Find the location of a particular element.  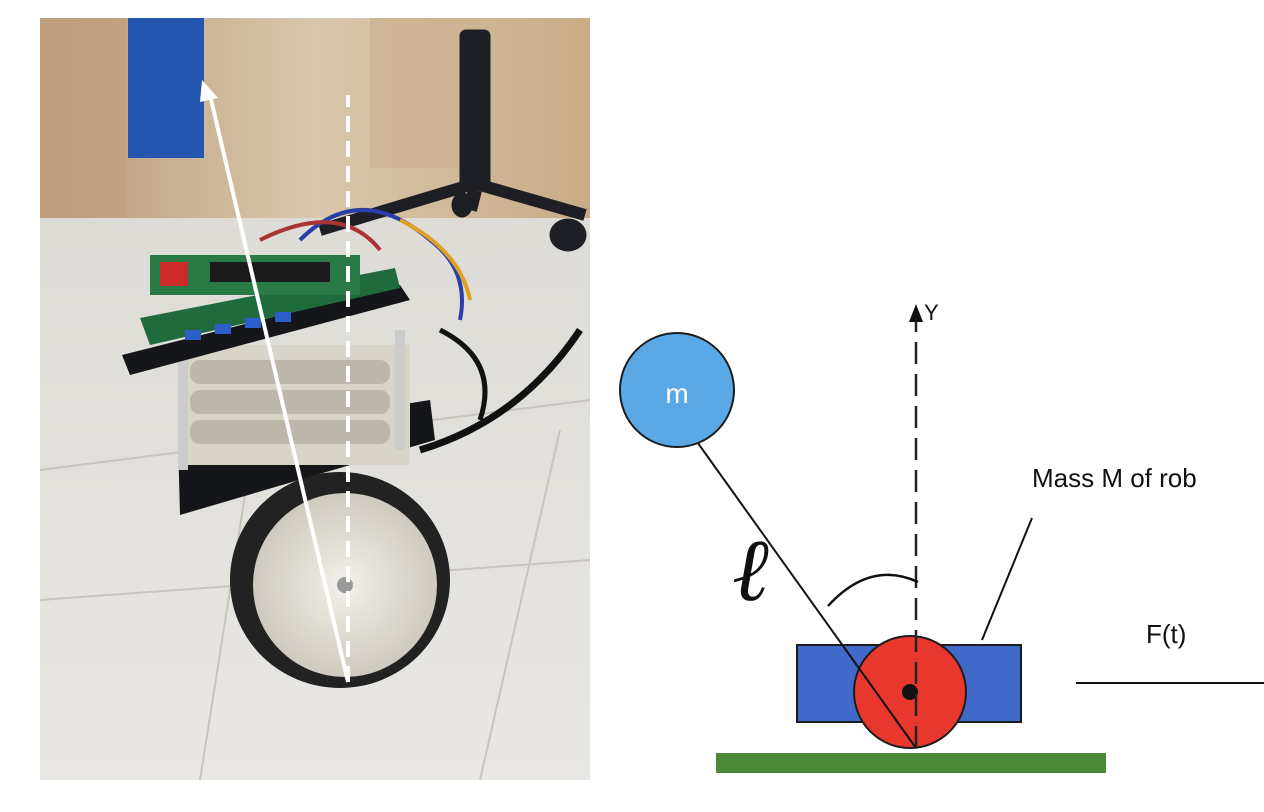

angle-arc is located at coordinates (873, 590).